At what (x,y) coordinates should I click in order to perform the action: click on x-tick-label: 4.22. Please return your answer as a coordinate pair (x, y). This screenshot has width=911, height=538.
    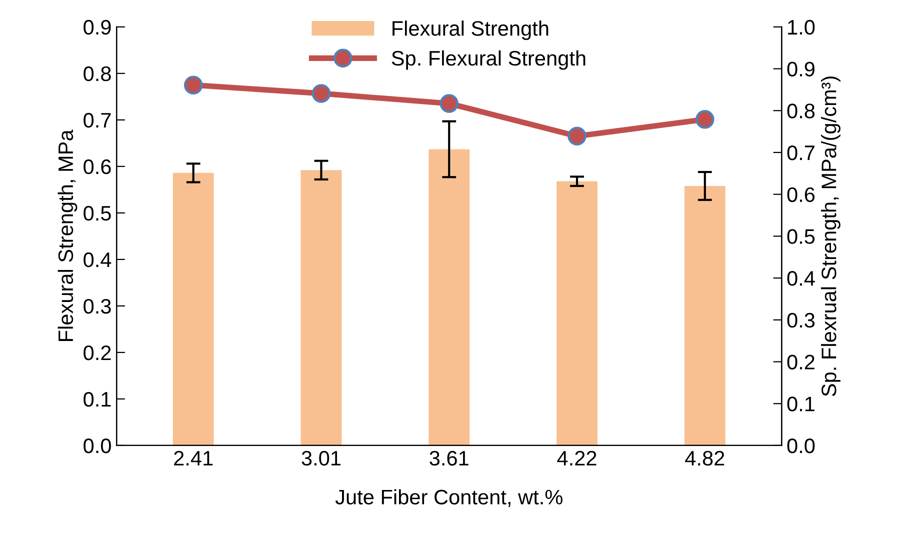
    Looking at the image, I should click on (576, 458).